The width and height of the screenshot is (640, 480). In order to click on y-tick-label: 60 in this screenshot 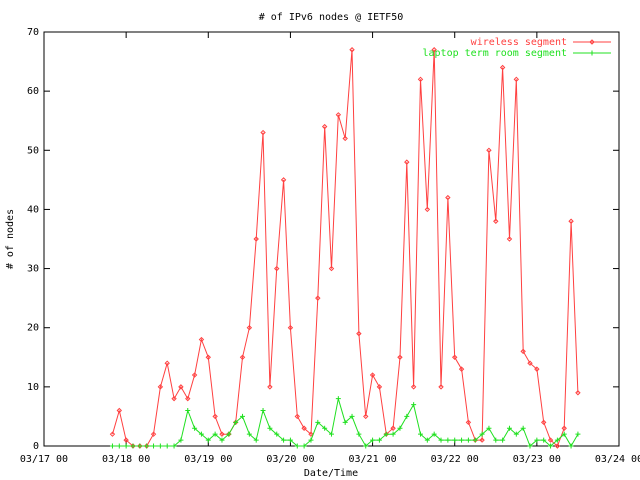, I will do `click(33, 91)`.